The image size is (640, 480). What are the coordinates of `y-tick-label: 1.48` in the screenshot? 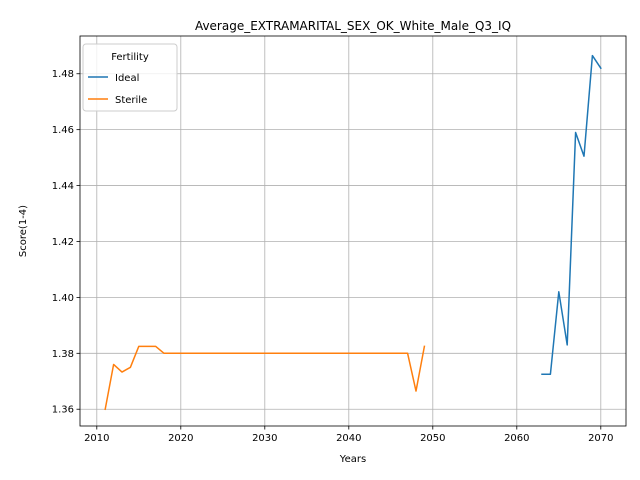 It's located at (63, 74).